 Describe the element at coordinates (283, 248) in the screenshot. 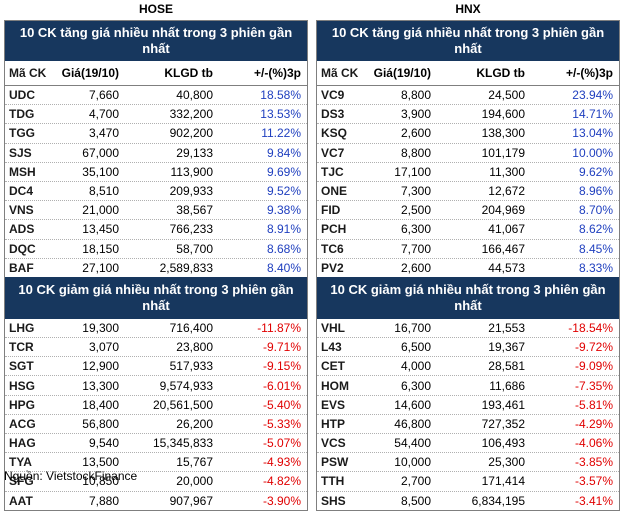

I see `pct-change: 8.68%` at that location.